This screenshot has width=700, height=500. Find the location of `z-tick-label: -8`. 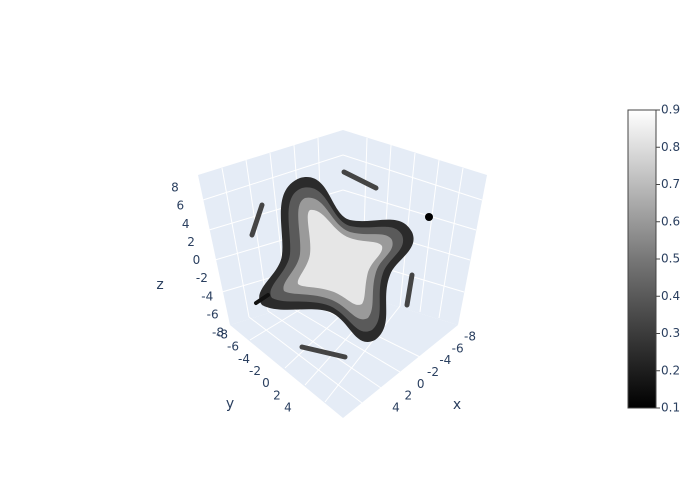

z-tick-label: -8 is located at coordinates (218, 333).